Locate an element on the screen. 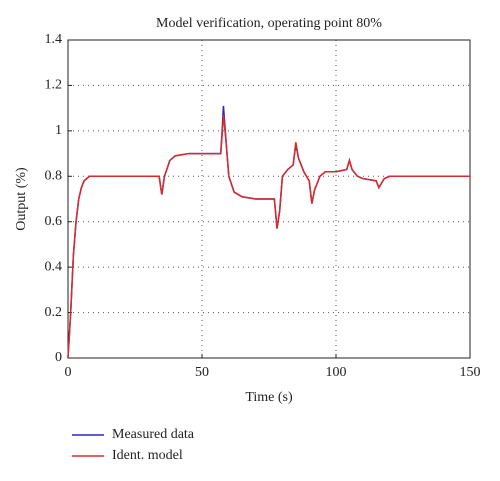  y-tick-label: 1 is located at coordinates (58, 130).